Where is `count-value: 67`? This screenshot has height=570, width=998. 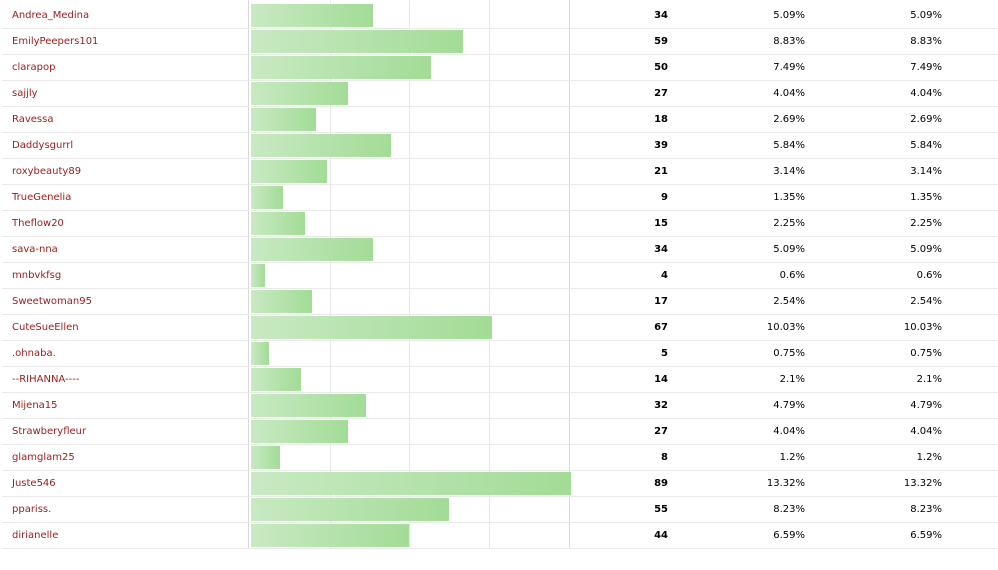
count-value: 67 is located at coordinates (661, 327).